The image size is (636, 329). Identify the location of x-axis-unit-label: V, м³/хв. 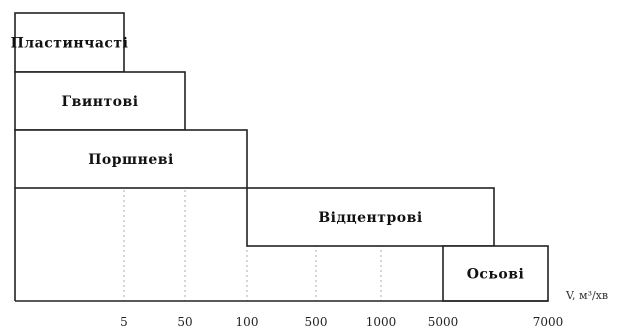
(586, 295).